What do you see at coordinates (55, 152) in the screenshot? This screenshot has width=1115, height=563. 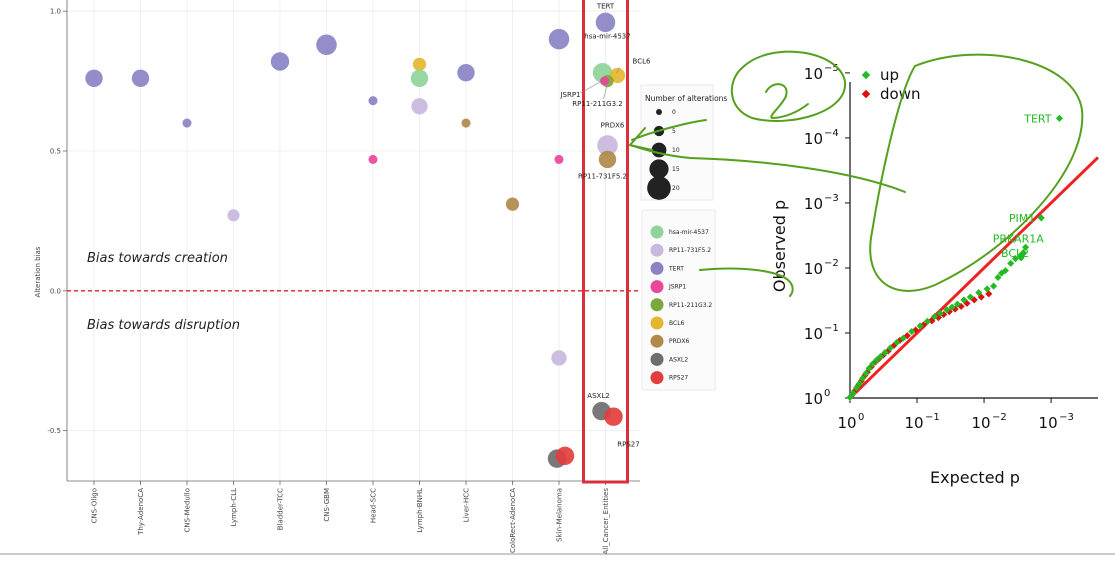 I see `bias-y-tick-label: 0.5` at bounding box center [55, 152].